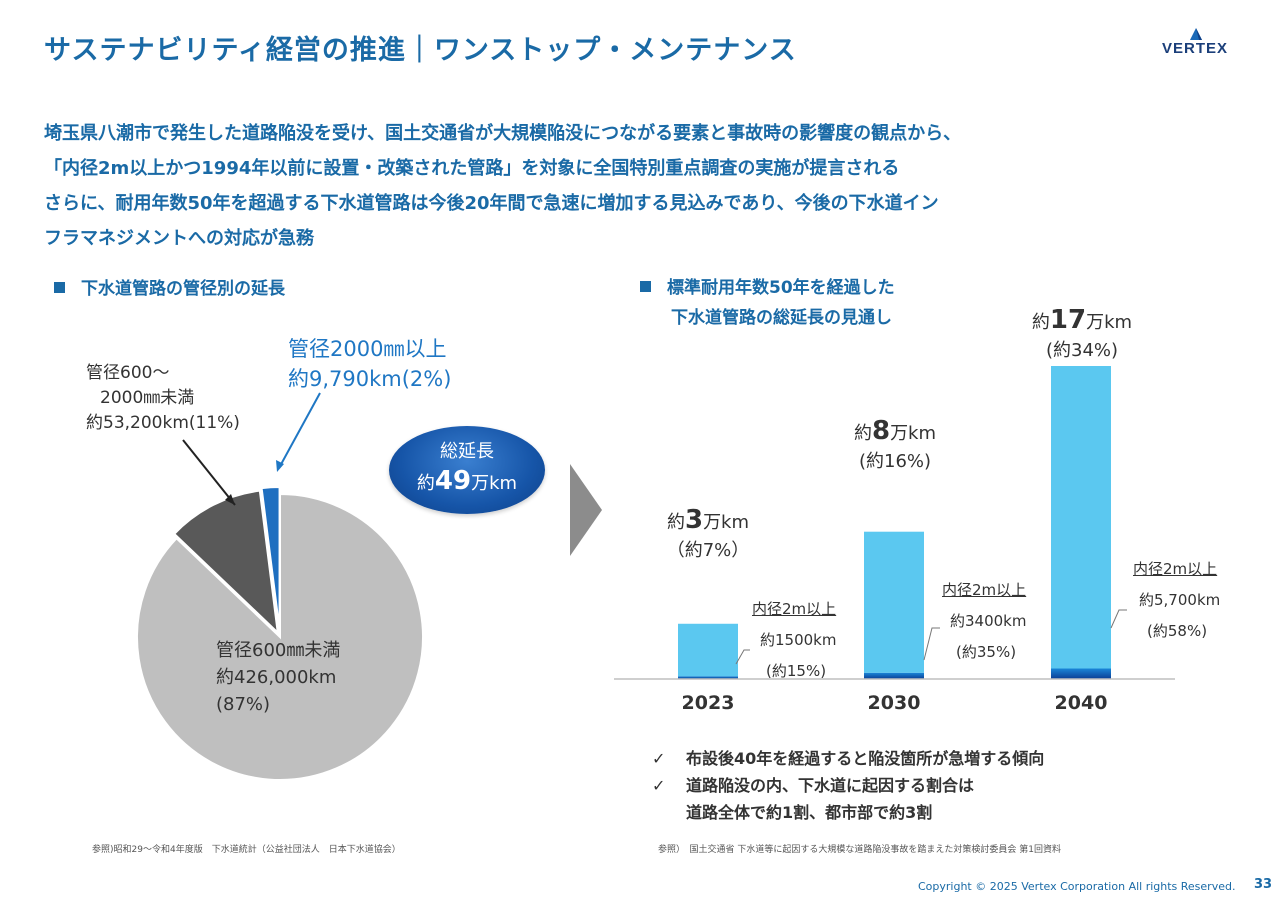 The height and width of the screenshot is (904, 1280). I want to click on pie-label-mid-line: 約53,200km(11%), so click(163, 423).